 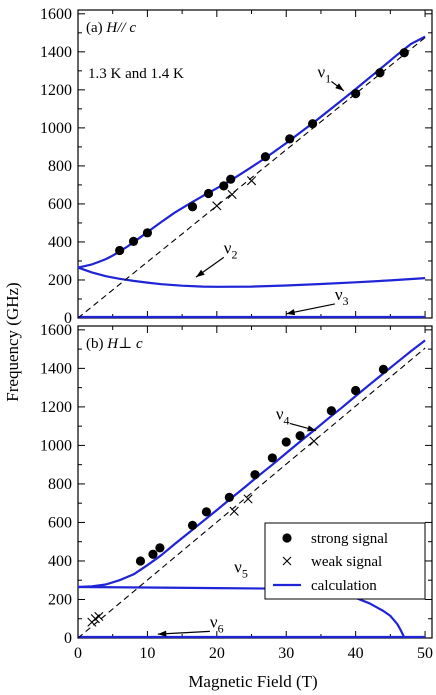 I want to click on x-tick-label: 30, so click(x=286, y=653).